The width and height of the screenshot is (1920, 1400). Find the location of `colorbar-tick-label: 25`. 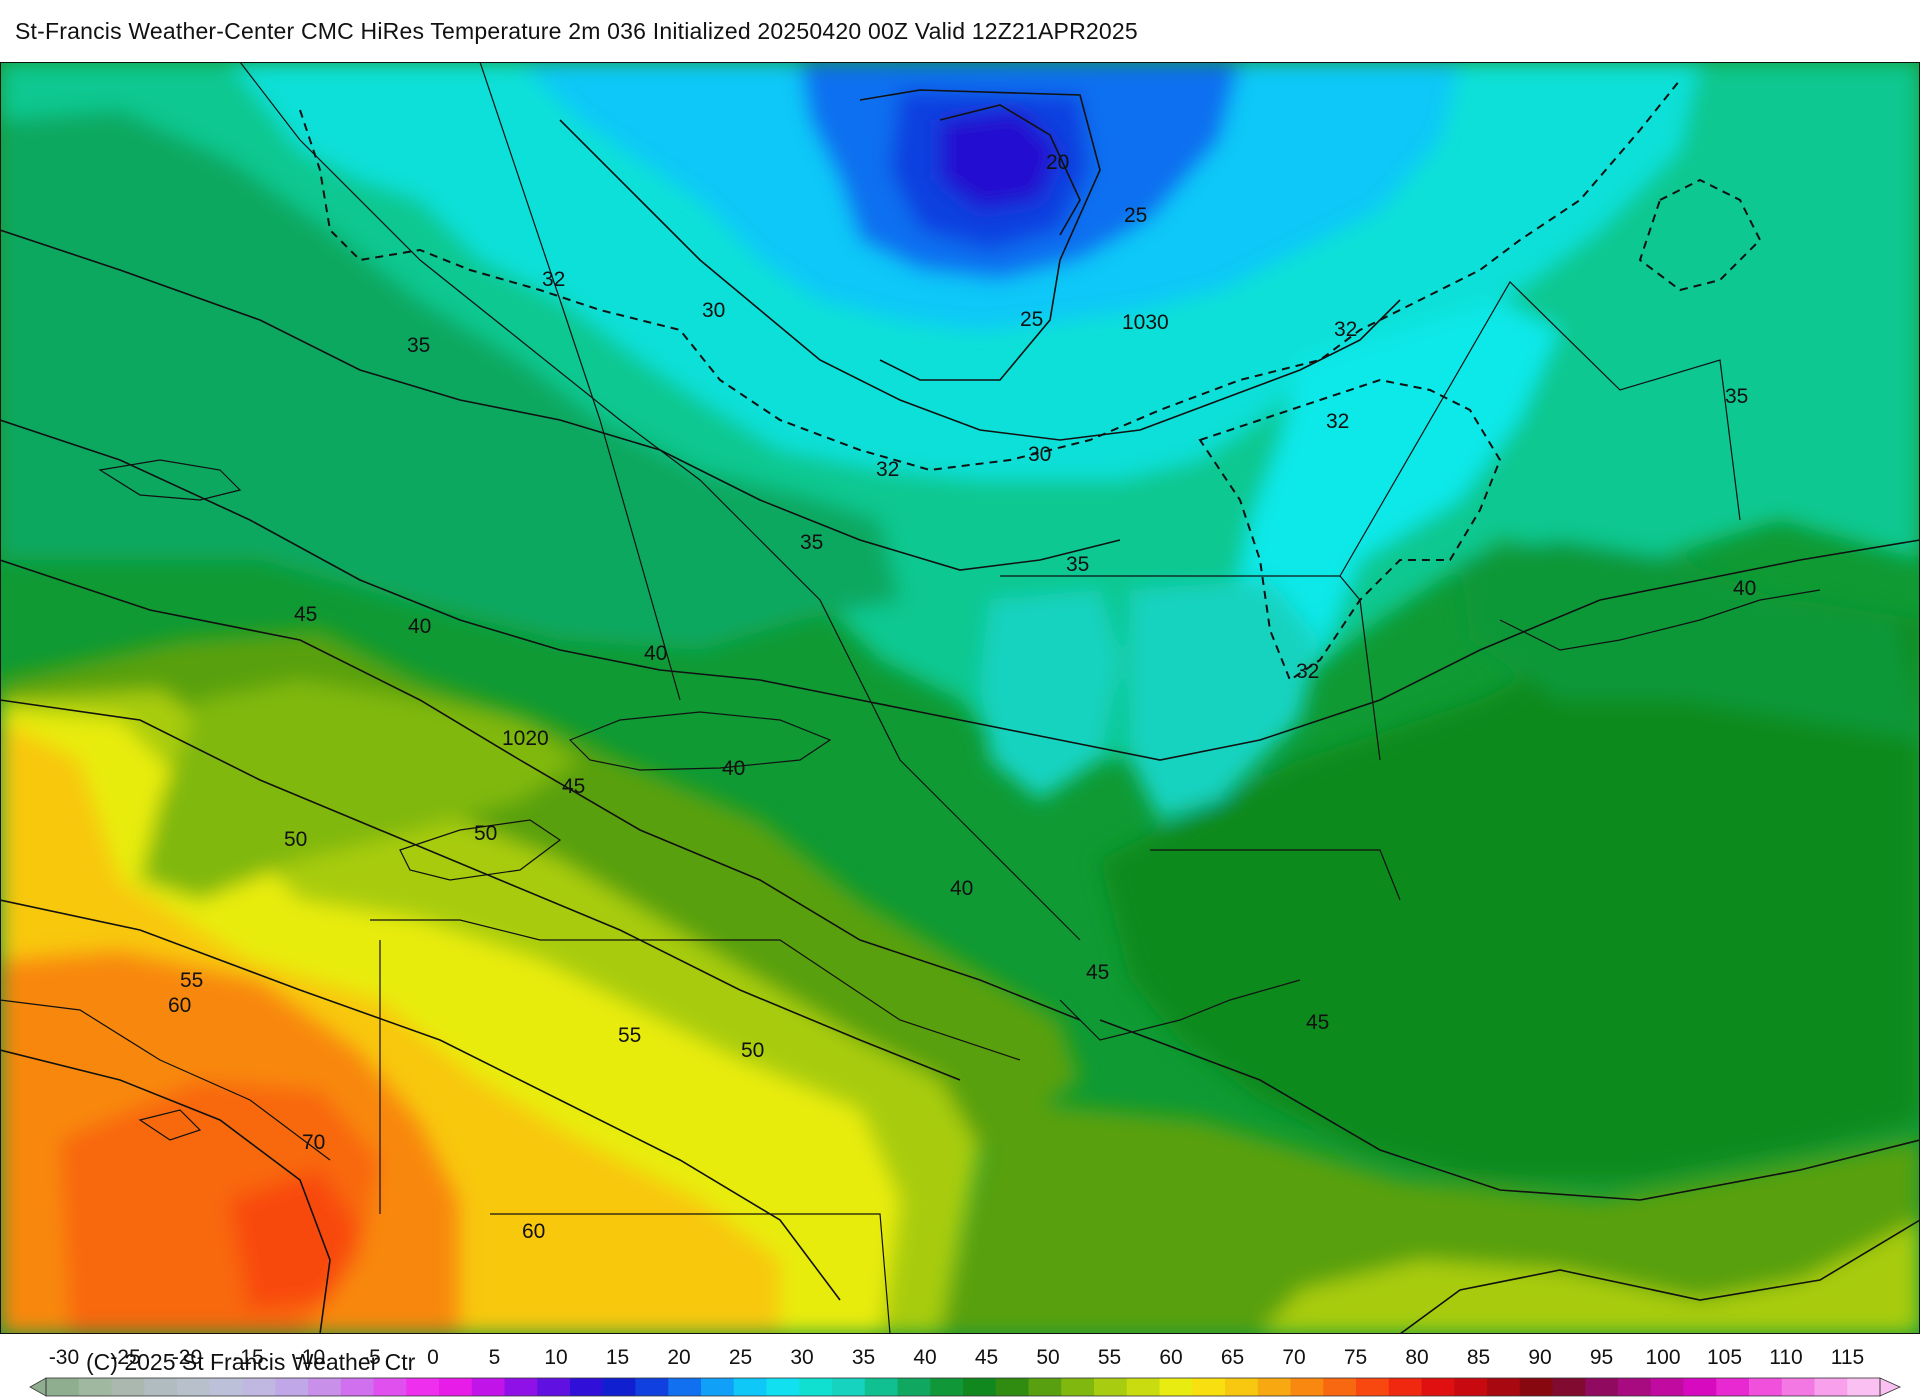

colorbar-tick-label: 25 is located at coordinates (740, 1357).